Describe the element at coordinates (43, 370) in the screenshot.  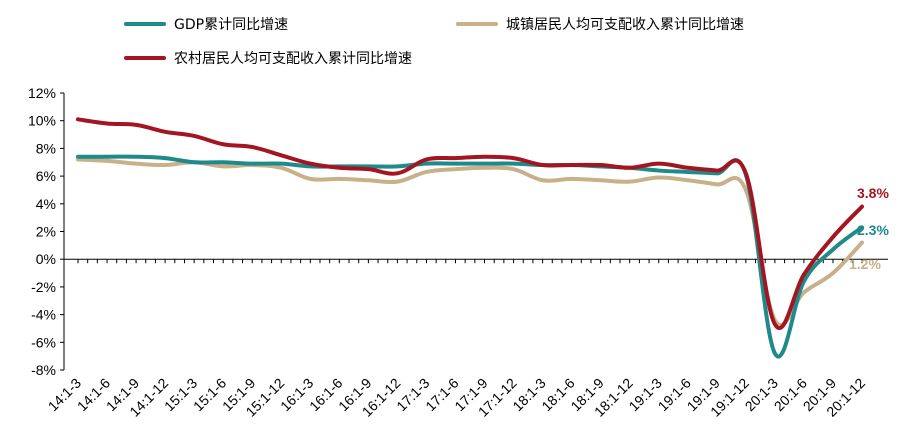
I see `y-tick-label: -8%` at that location.